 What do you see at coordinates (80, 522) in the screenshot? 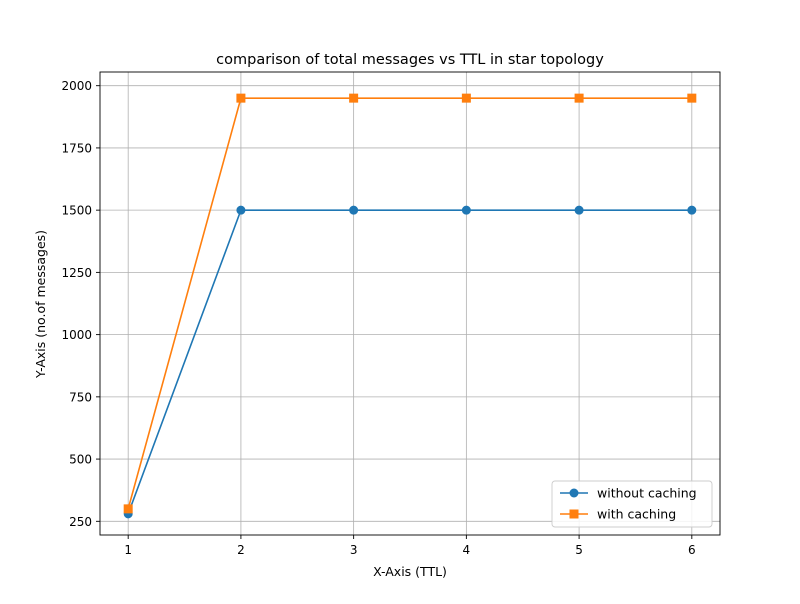
I see `y-tick-label: 250` at bounding box center [80, 522].